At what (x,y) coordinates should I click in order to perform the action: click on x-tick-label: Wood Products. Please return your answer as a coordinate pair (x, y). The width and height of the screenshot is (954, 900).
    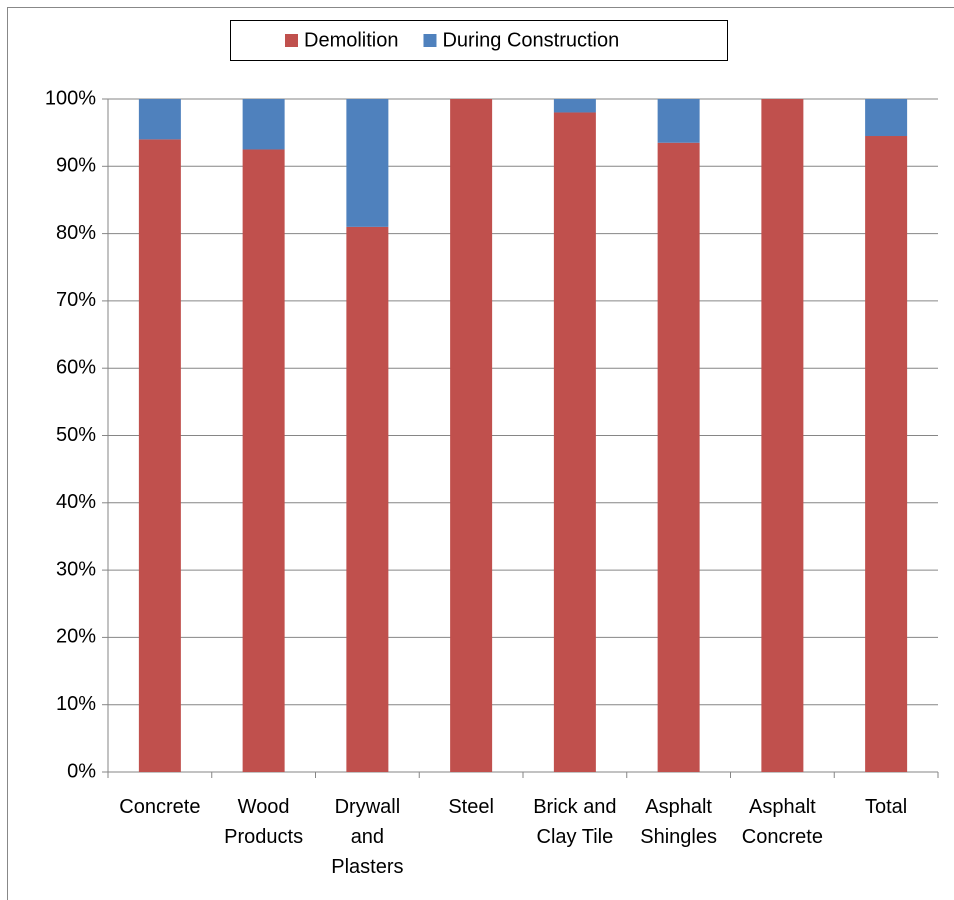
    Looking at the image, I should click on (264, 822).